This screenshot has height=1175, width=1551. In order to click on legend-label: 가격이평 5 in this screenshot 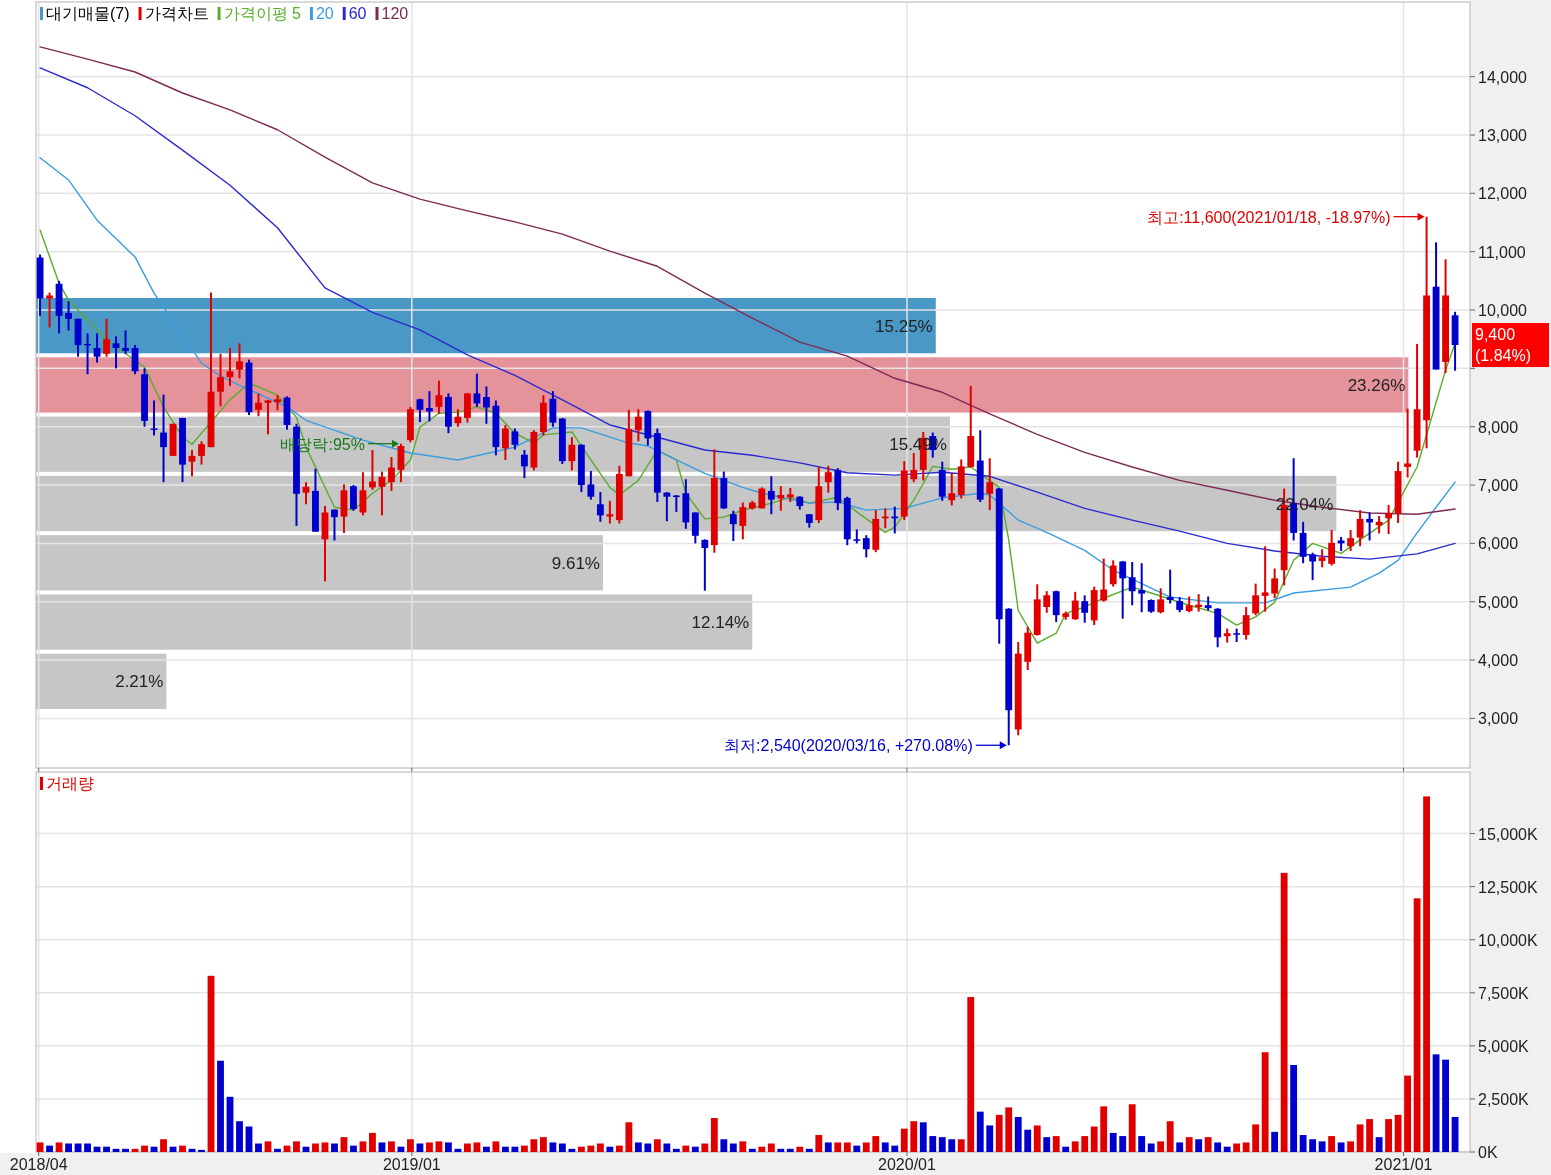, I will do `click(262, 13)`.